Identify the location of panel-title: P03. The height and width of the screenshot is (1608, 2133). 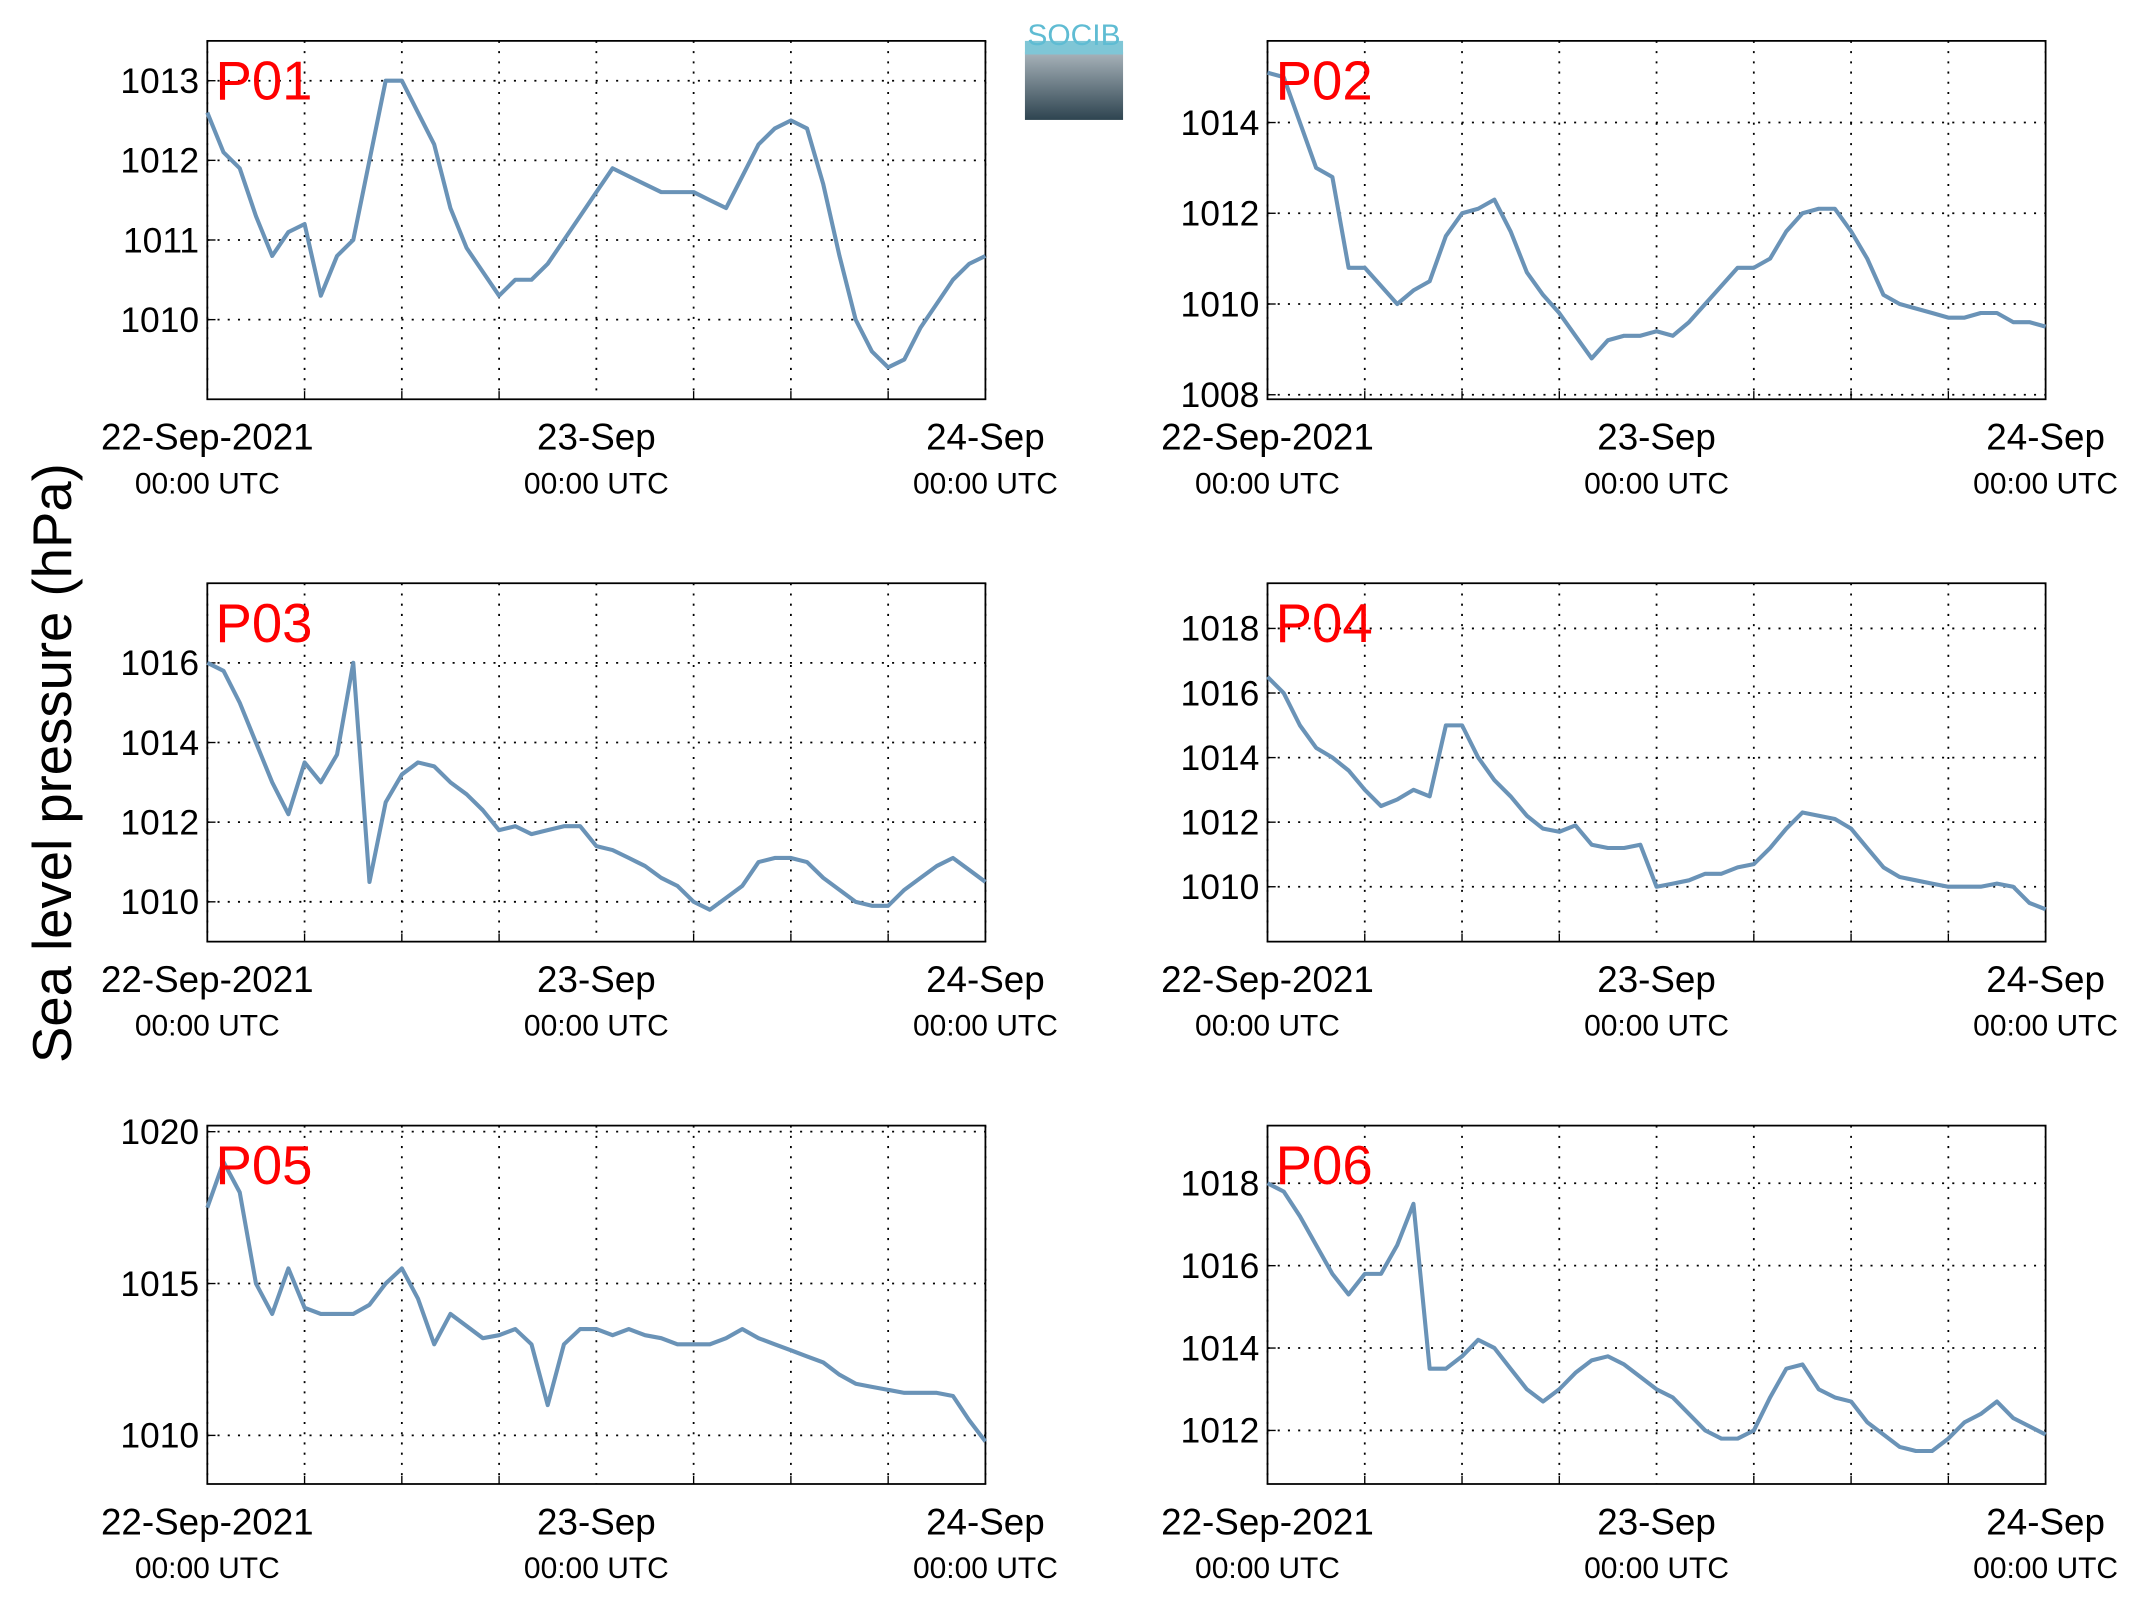
(263, 623).